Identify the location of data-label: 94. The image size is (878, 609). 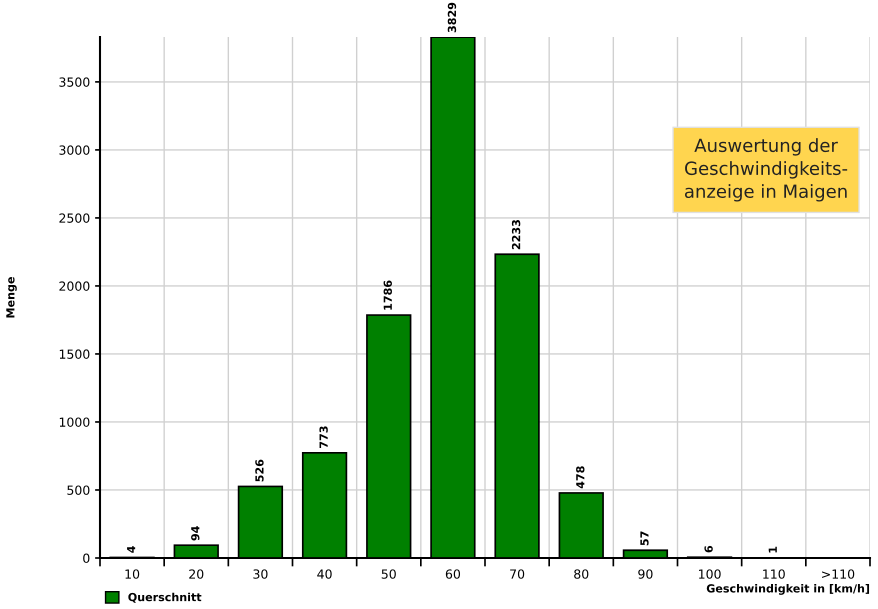
(195, 533).